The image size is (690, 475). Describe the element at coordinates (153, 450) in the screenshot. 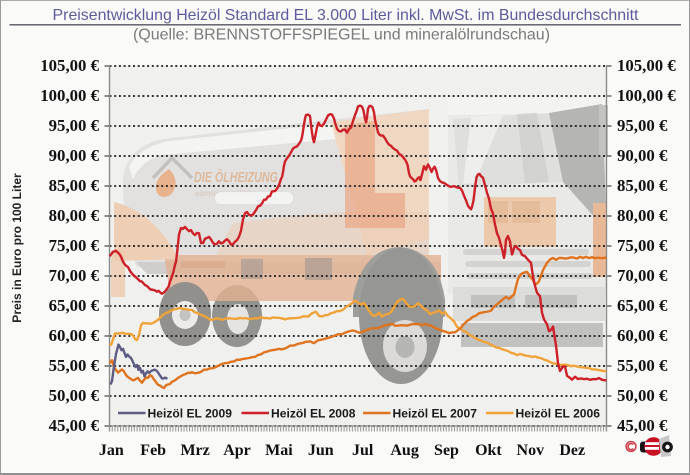

I see `svg-text: Feb` at that location.